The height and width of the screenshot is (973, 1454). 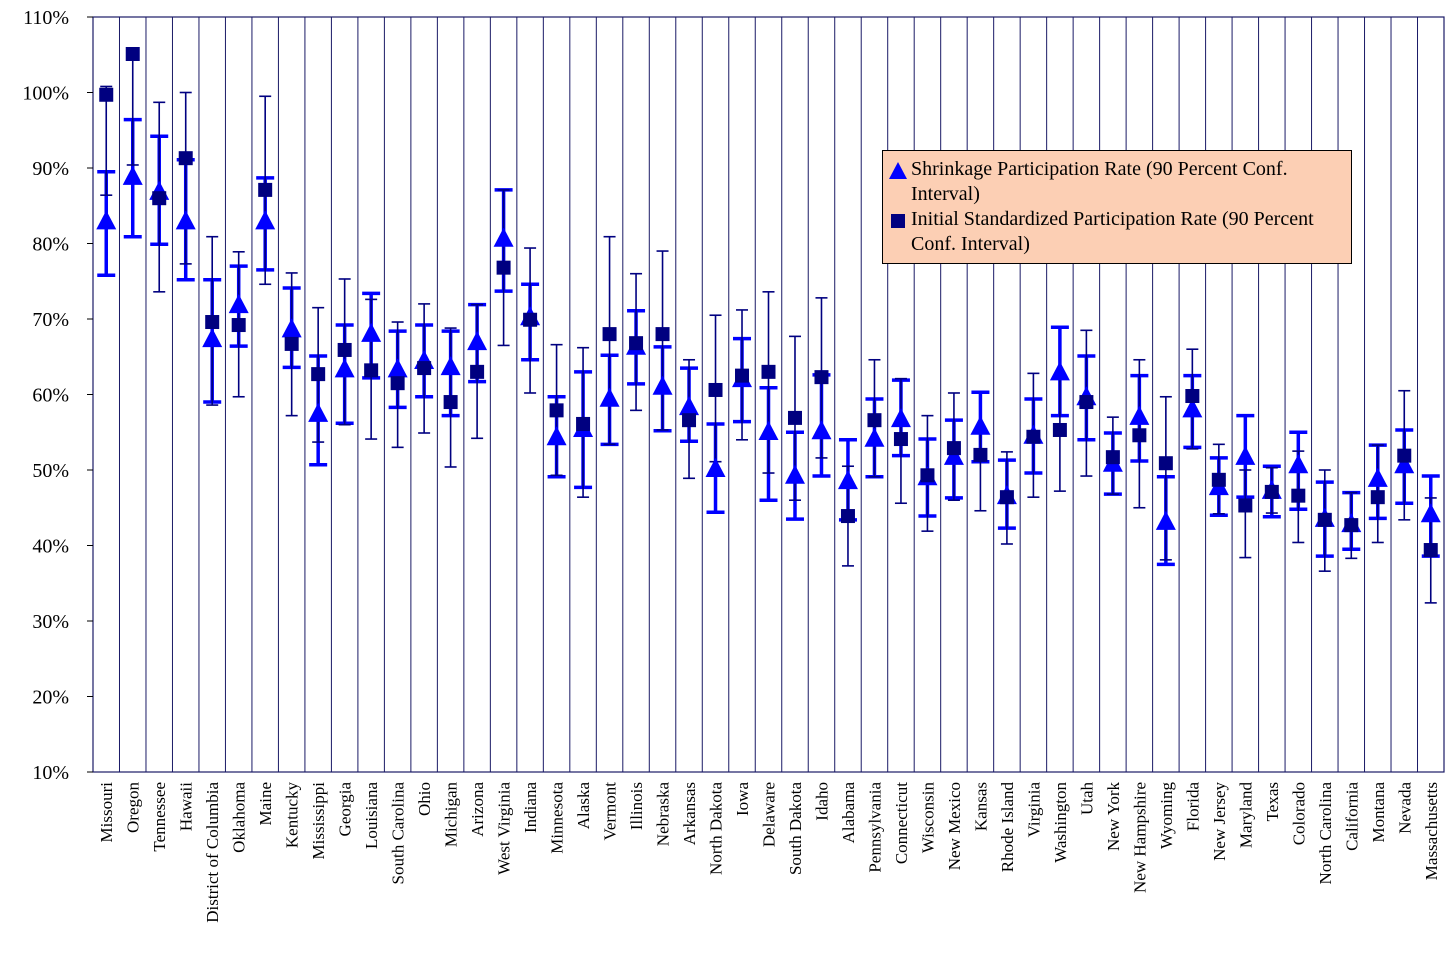 I want to click on x-tick-label: Oregon, so click(x=133, y=807).